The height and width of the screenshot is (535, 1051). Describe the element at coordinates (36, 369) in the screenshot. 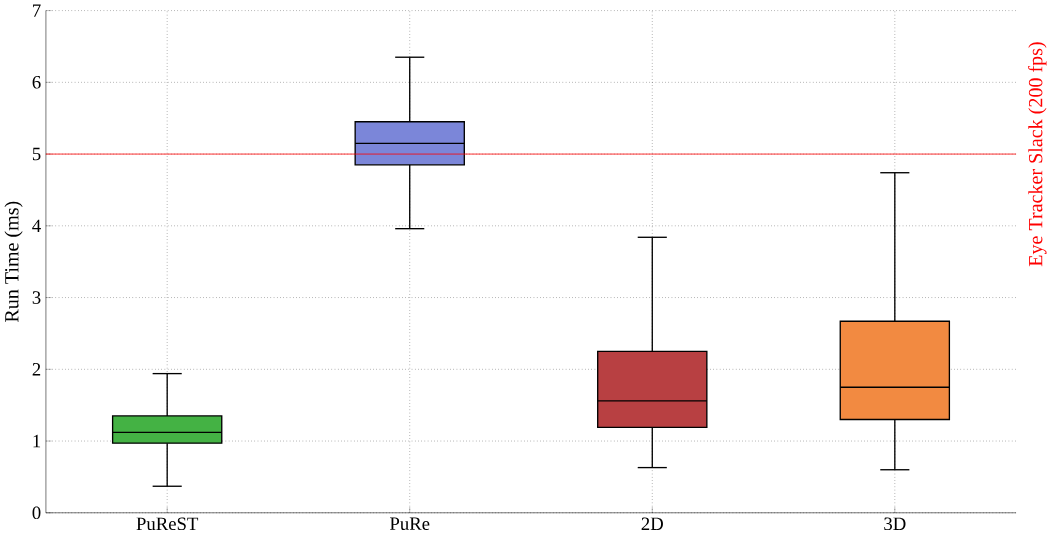

I see `y-tick-label: 2` at that location.